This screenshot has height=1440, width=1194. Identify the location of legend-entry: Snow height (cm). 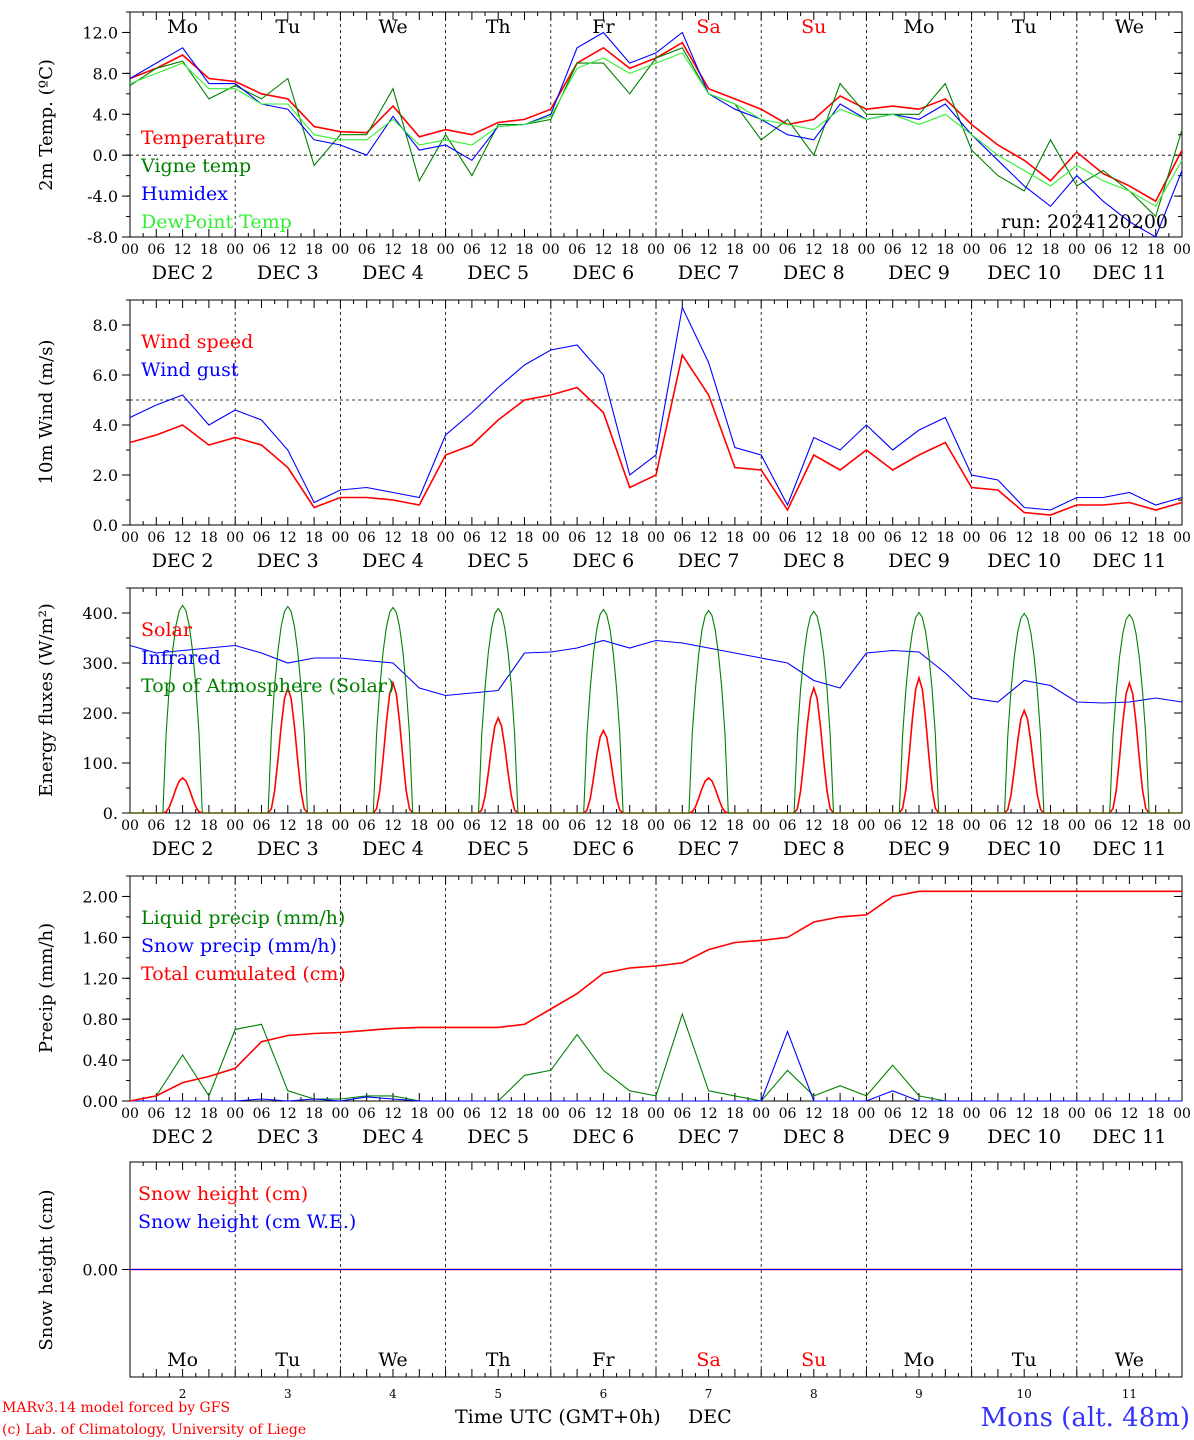
(223, 1194).